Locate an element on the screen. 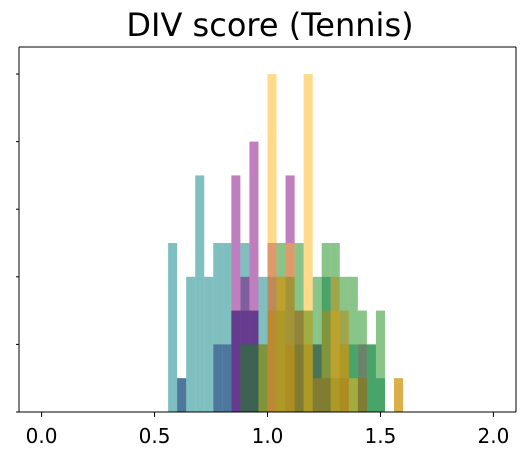  x-ticks: 0.0 0.5 1.0 1.5 2.0 is located at coordinates (268, 430).